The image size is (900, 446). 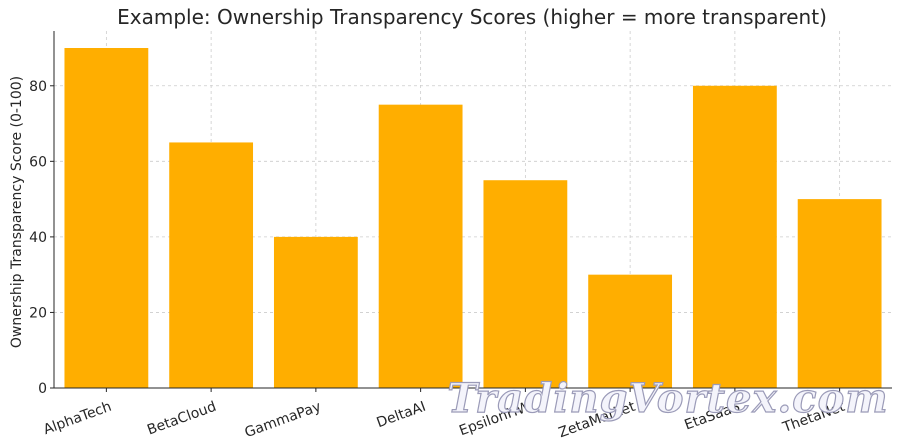 I want to click on y-tick-label: 80, so click(x=38, y=87).